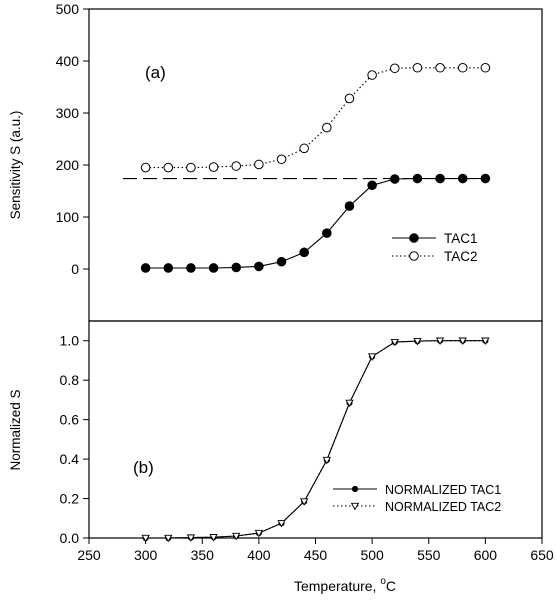 The height and width of the screenshot is (606, 556). I want to click on x-tick-label: 300, so click(146, 555).